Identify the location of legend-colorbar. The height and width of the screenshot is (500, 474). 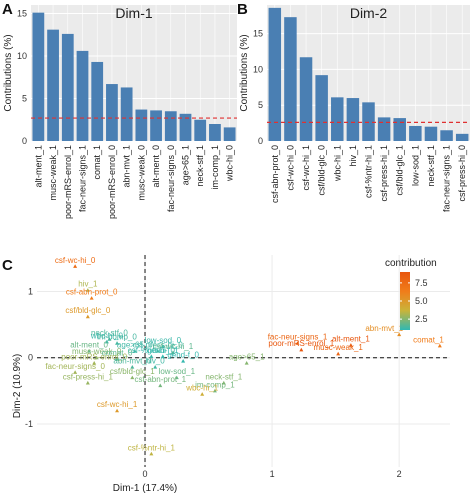
(405, 301).